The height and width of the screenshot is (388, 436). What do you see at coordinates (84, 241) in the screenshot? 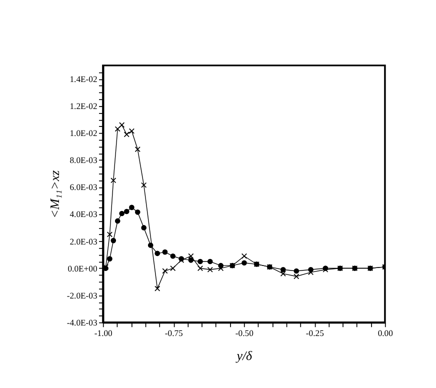
I see `y-tick-label: 2.0E-03` at bounding box center [84, 241].